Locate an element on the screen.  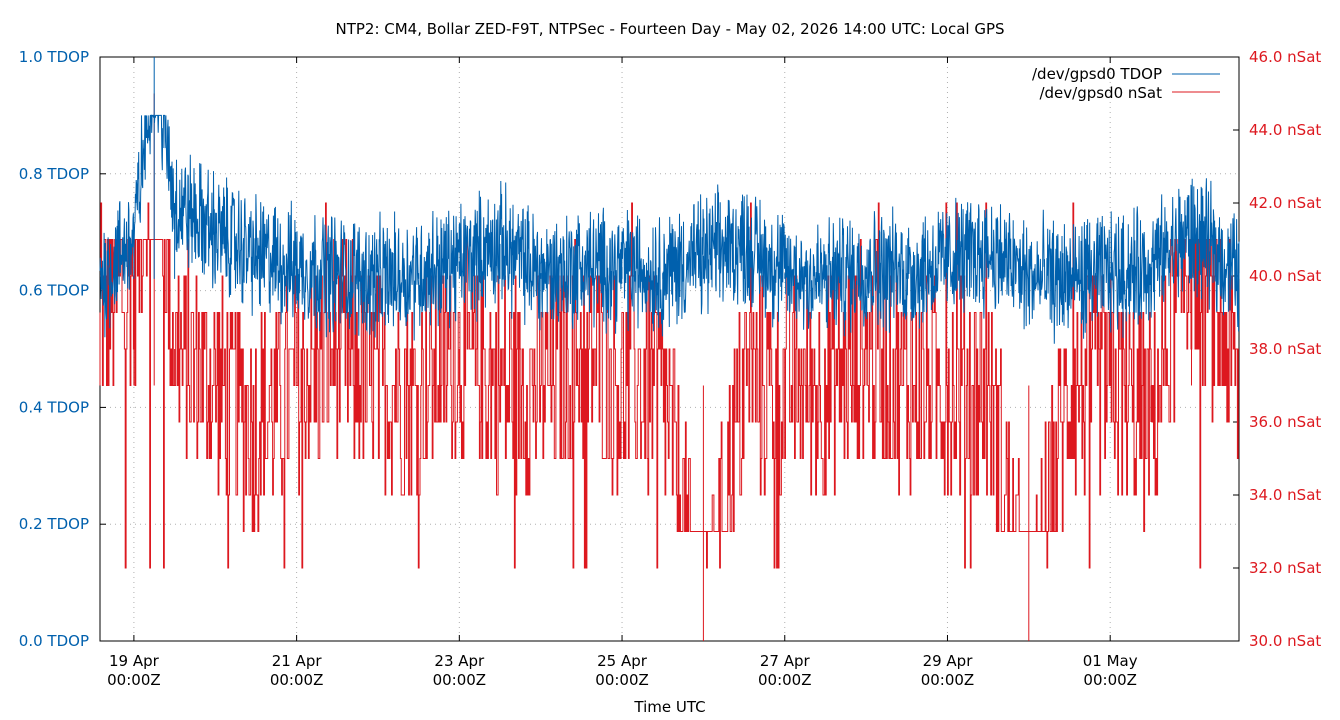
y-left-tick-label: 0.2 TDOP is located at coordinates (54, 524).